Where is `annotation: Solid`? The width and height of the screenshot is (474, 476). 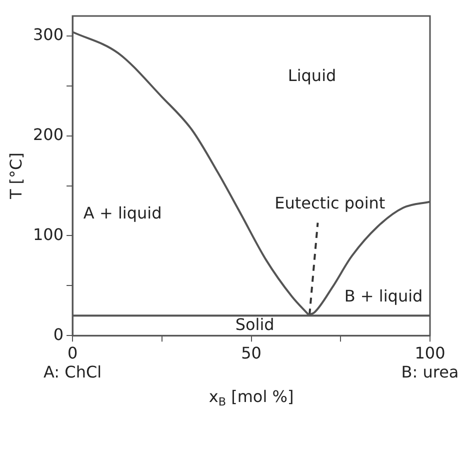
annotation: Solid is located at coordinates (254, 324).